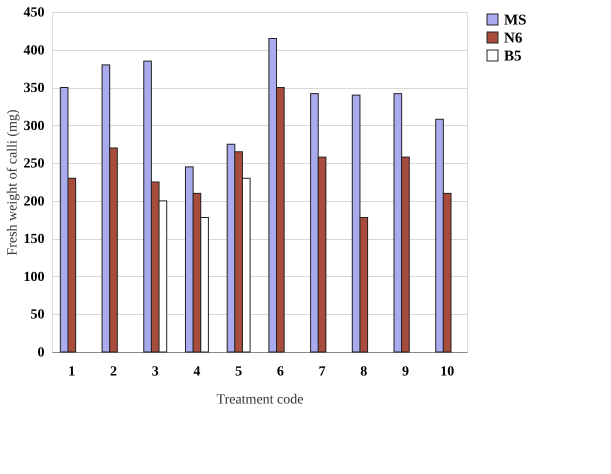 The width and height of the screenshot is (611, 474). What do you see at coordinates (405, 372) in the screenshot?
I see `x-tick-label: 9` at bounding box center [405, 372].